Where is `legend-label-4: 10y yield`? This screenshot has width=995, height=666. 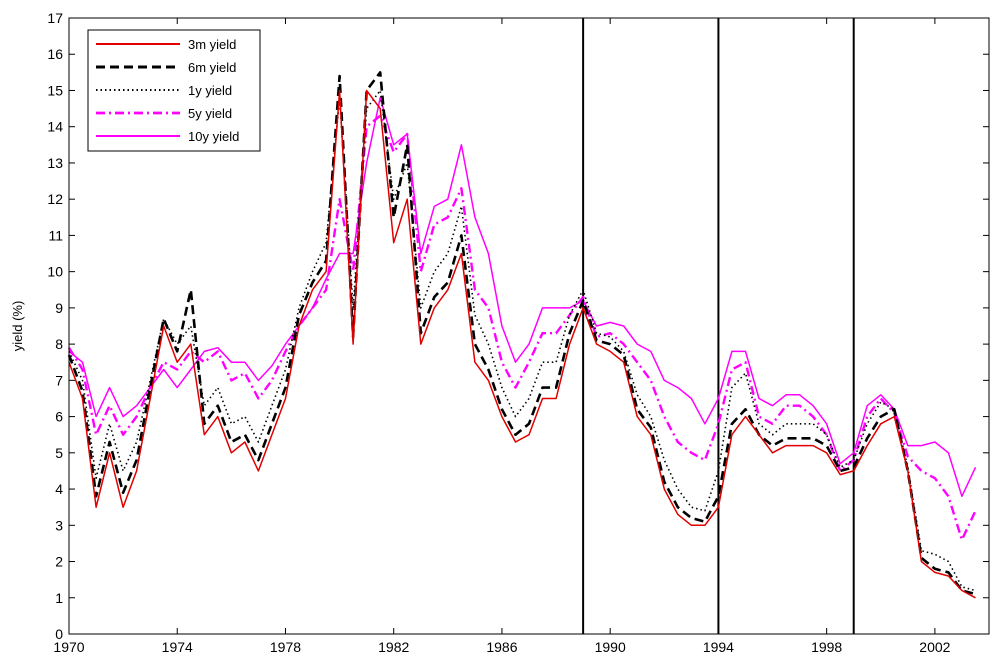
legend-label-4: 10y yield is located at coordinates (213, 136).